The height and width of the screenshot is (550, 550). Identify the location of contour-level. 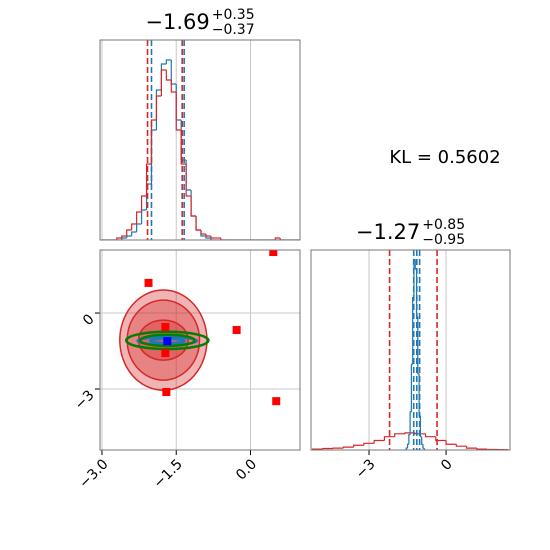
(167, 340).